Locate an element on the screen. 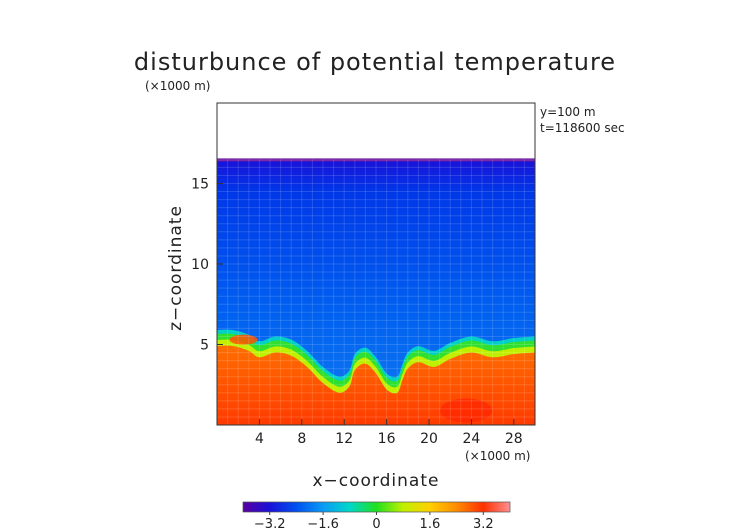 The width and height of the screenshot is (752, 532). x-unit-label: (×1000 m) is located at coordinates (497, 456).